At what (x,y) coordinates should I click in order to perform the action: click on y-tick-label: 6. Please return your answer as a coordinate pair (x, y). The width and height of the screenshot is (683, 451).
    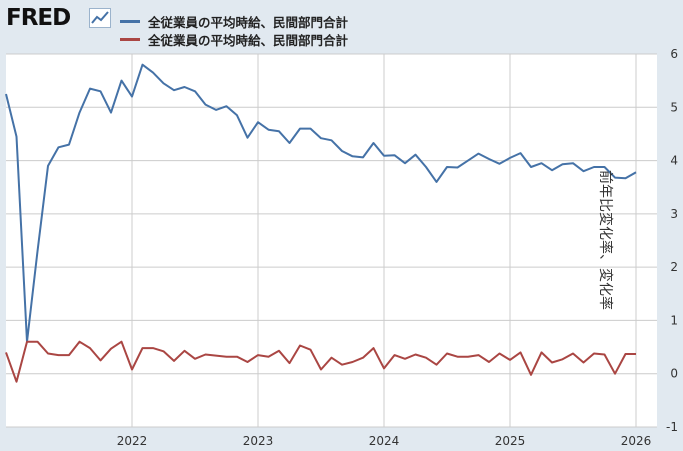
    Looking at the image, I should click on (674, 54).